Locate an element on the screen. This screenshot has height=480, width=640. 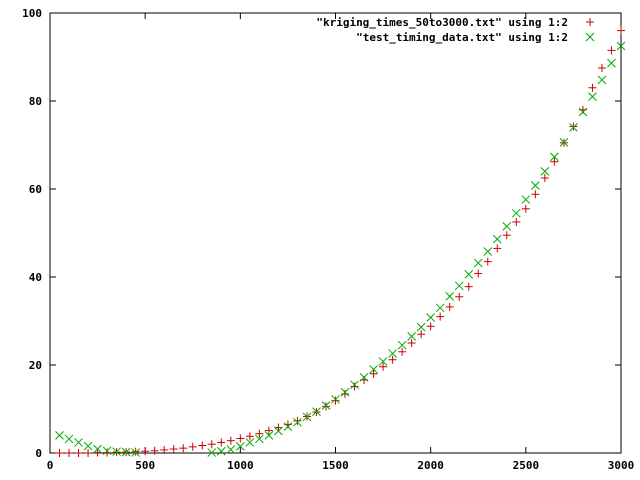
legend-marker-test-timing is located at coordinates (590, 37).